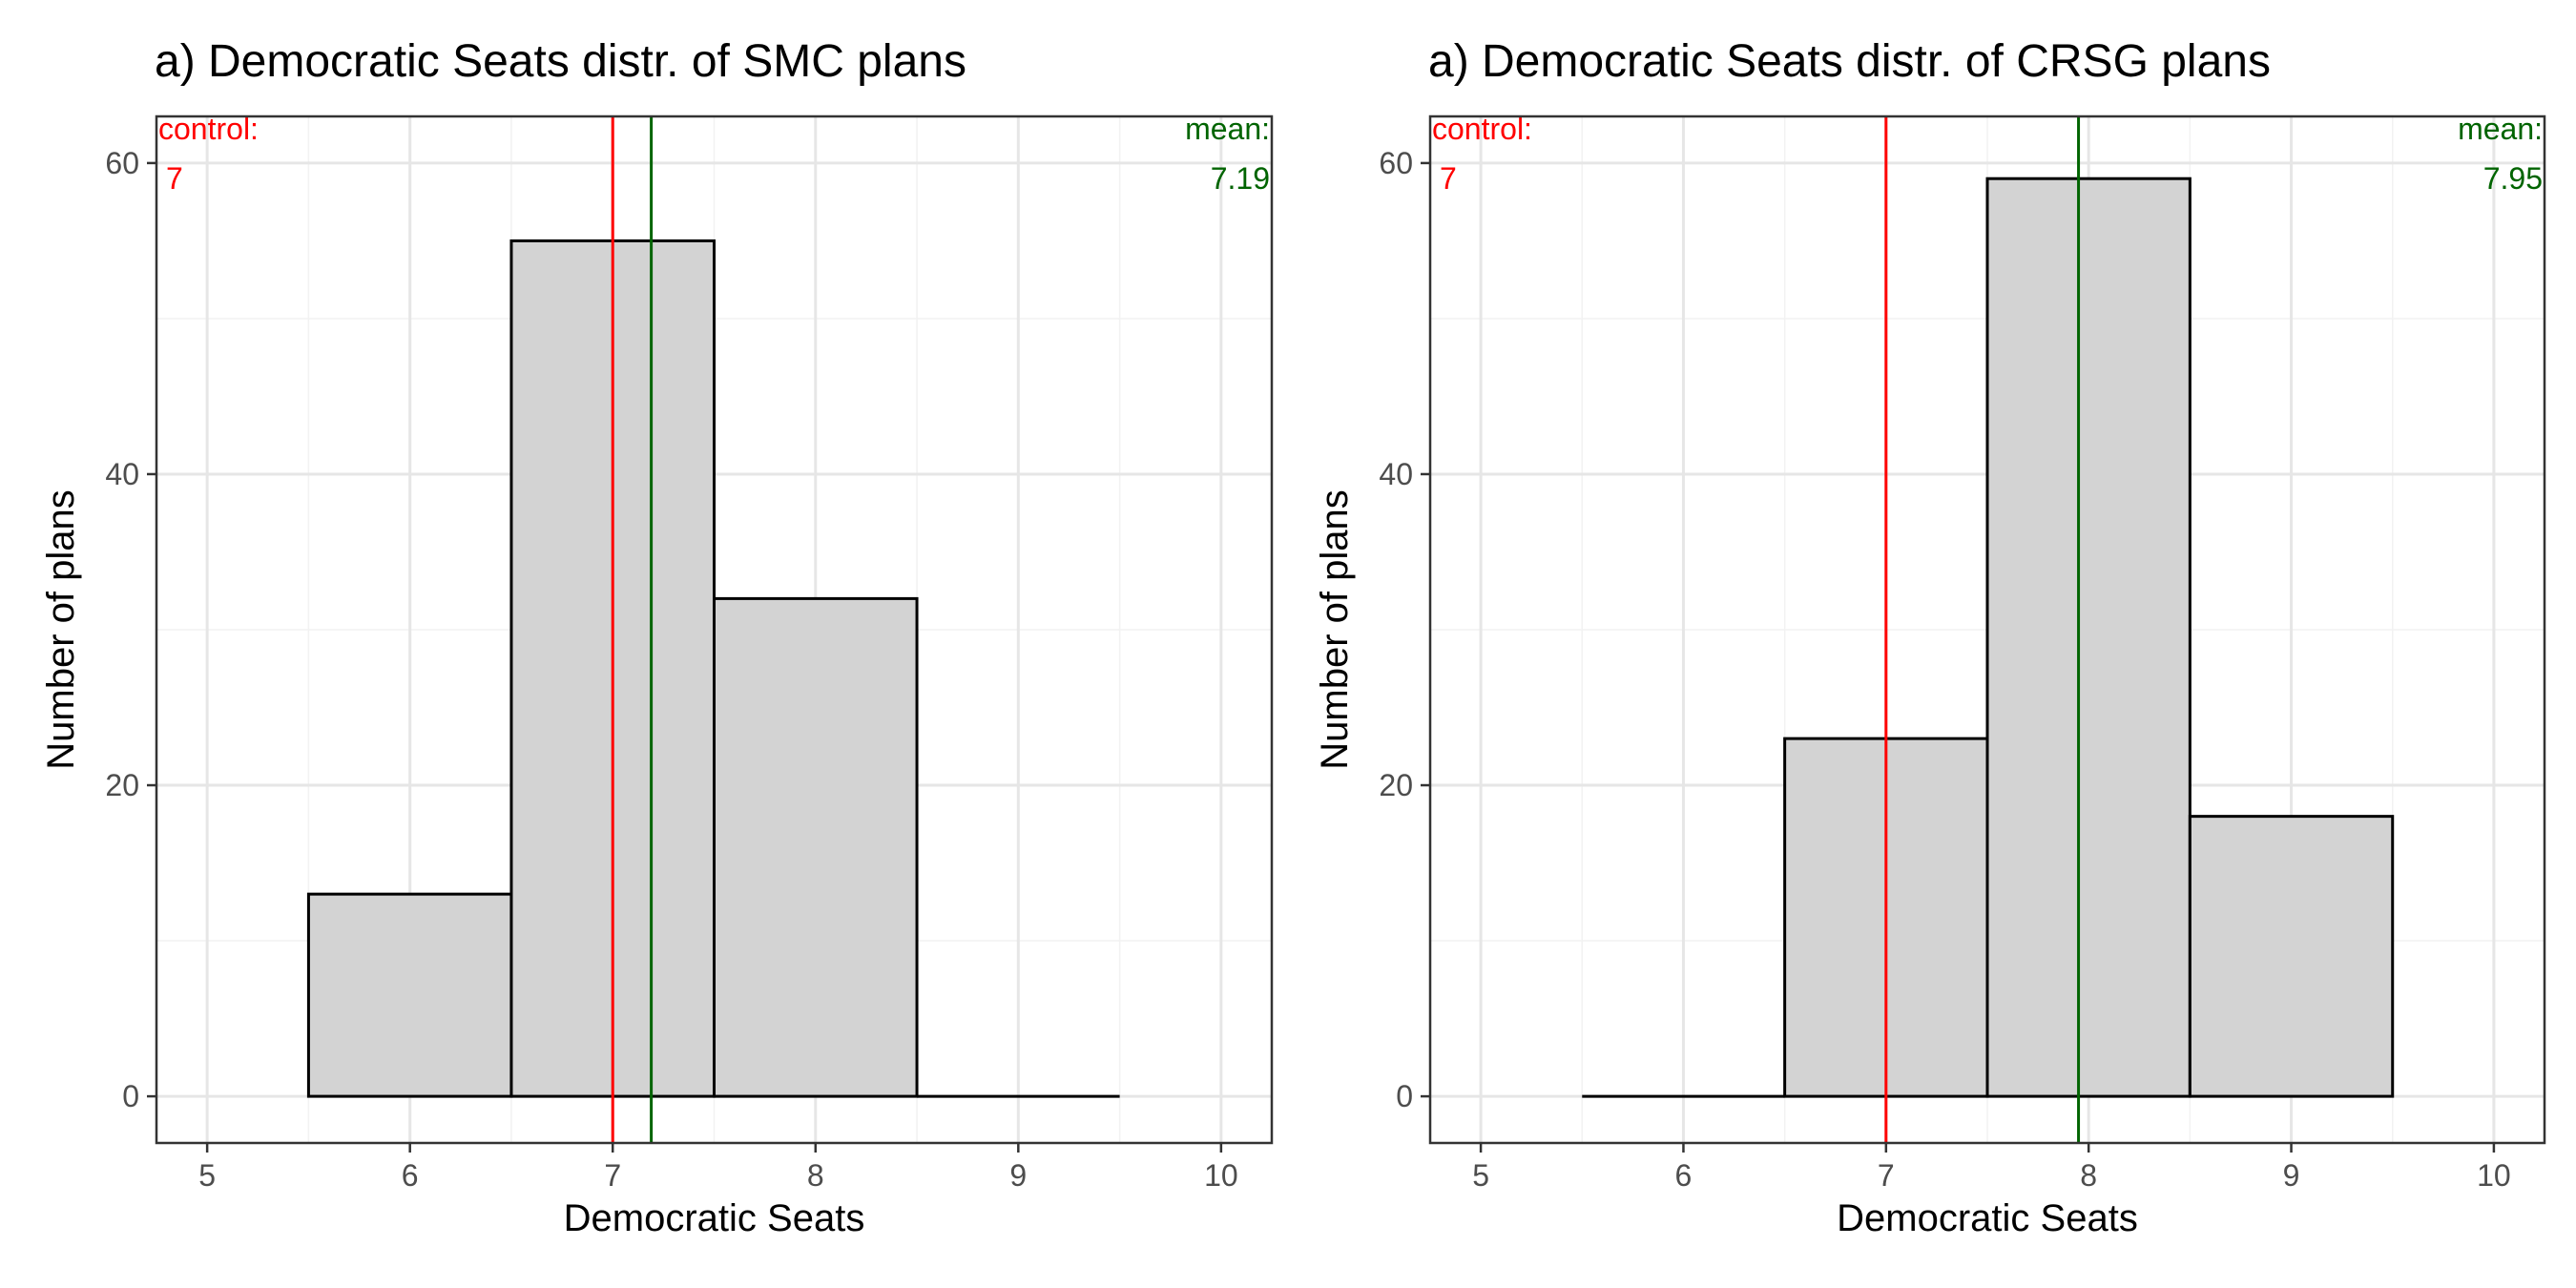 The width and height of the screenshot is (2576, 1288). I want to click on mean-value: 7.95, so click(2513, 178).